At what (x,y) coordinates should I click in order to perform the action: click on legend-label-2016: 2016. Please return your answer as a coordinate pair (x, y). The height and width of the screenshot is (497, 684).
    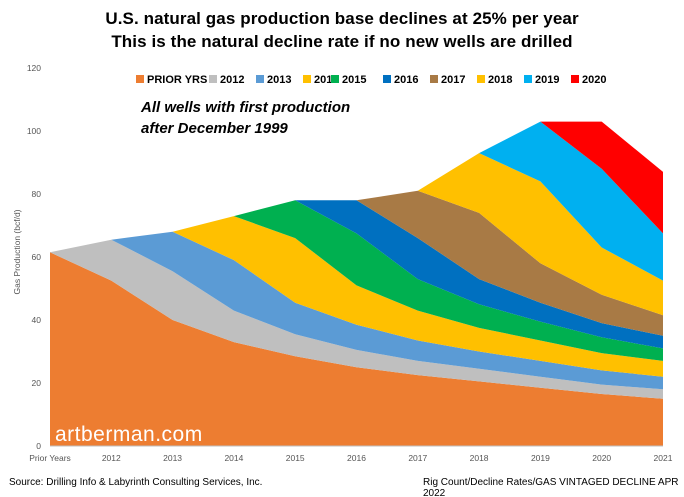
    Looking at the image, I should click on (406, 80).